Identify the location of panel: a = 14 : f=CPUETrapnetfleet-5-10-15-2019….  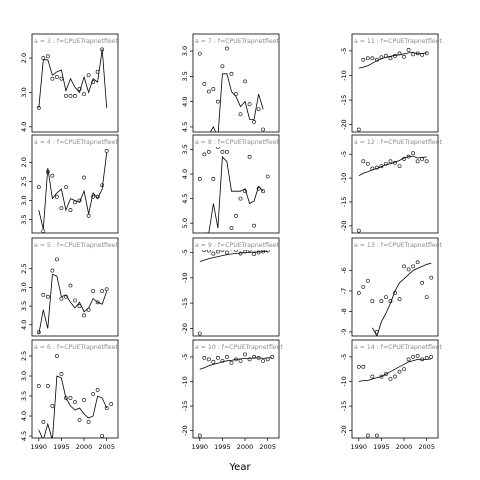
(391, 395).